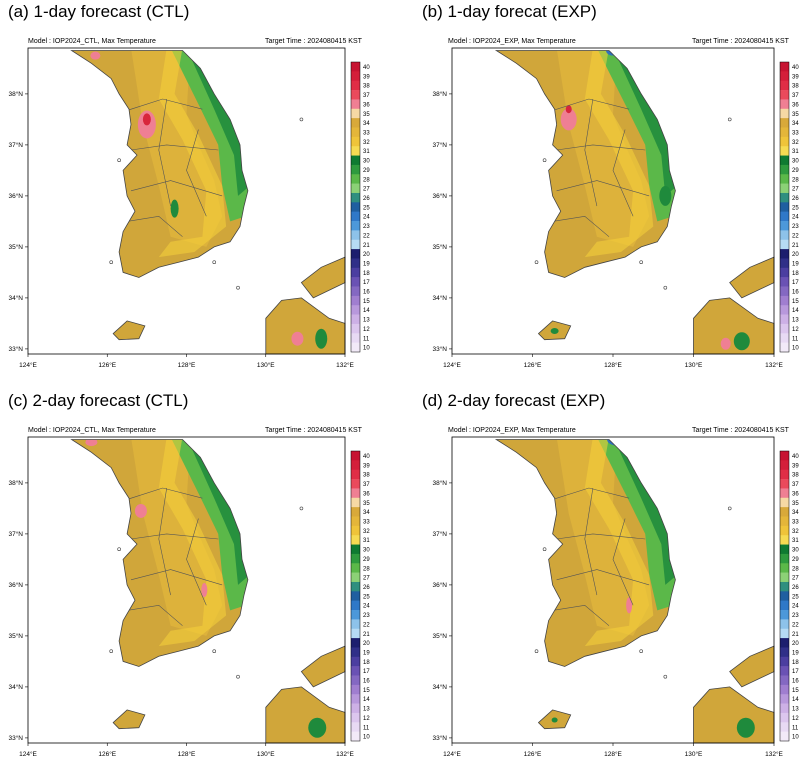 This screenshot has height=778, width=800. What do you see at coordinates (15, 94) in the screenshot?
I see `lat-tick-label: 38°N` at bounding box center [15, 94].